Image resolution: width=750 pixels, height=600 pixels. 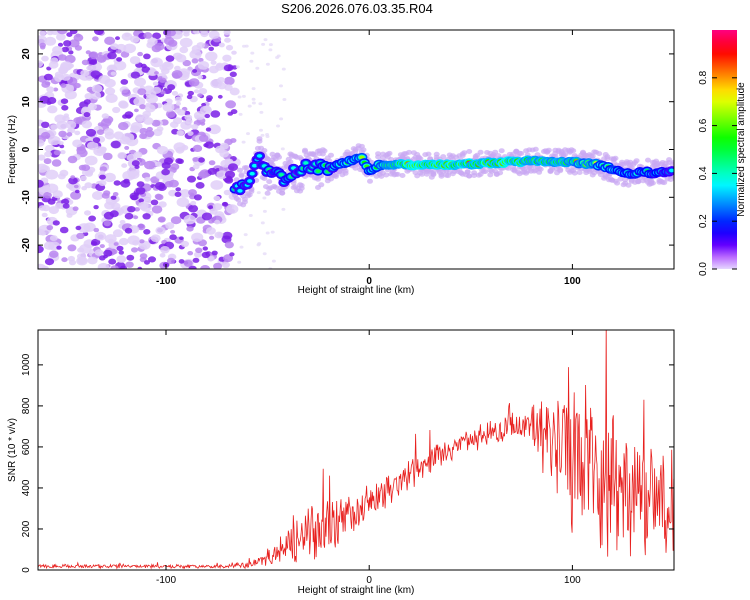 I want to click on colorbar-tick-label: 0.0, so click(x=703, y=269).